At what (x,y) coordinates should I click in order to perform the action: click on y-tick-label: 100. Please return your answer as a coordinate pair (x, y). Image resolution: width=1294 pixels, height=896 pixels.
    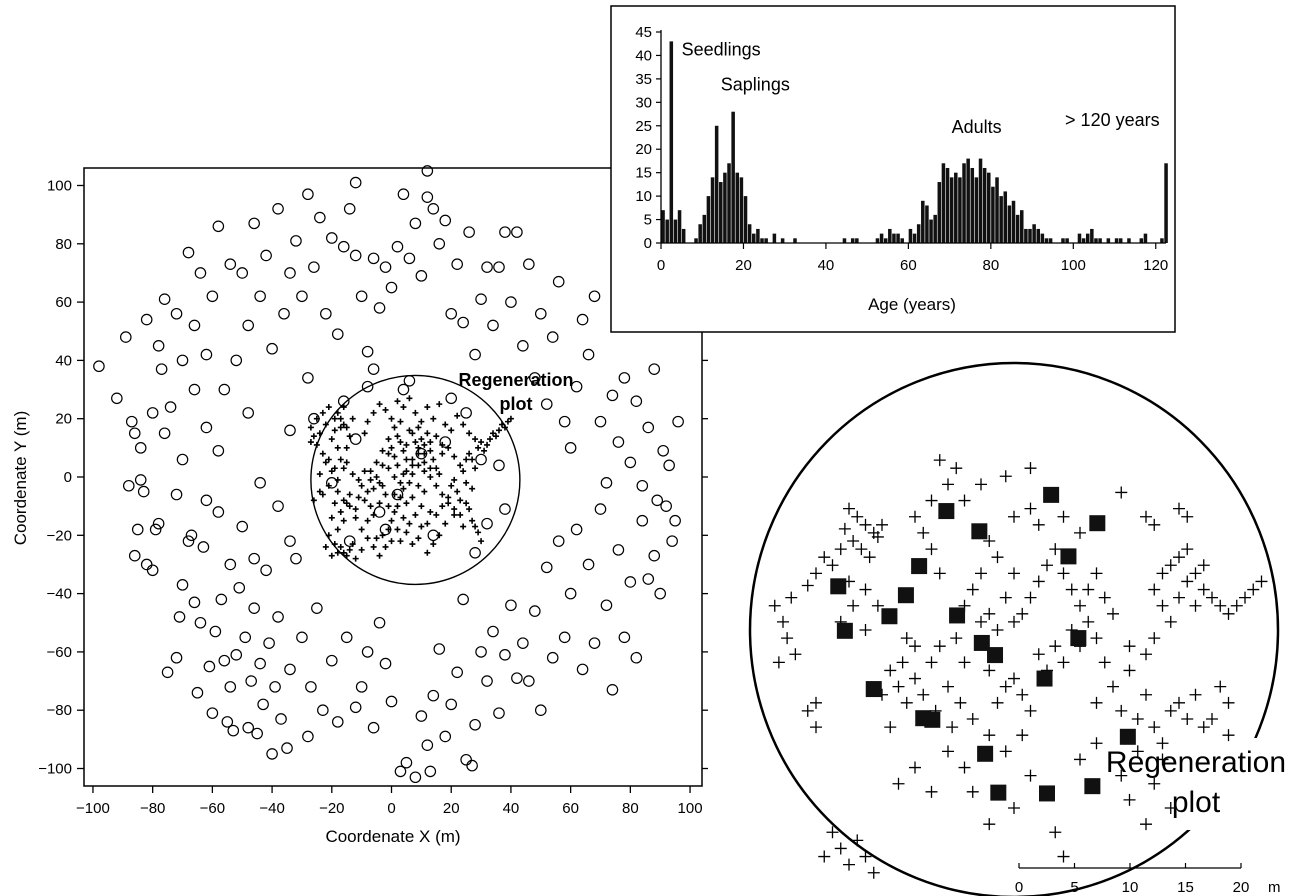
    Looking at the image, I should click on (59, 185).